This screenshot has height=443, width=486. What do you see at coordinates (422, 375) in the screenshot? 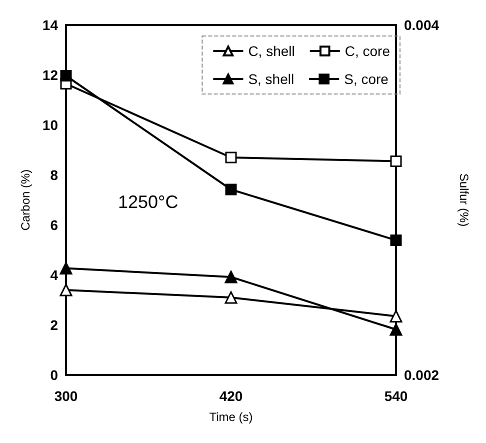
I see `y2-tick-label: 0.002` at bounding box center [422, 375].